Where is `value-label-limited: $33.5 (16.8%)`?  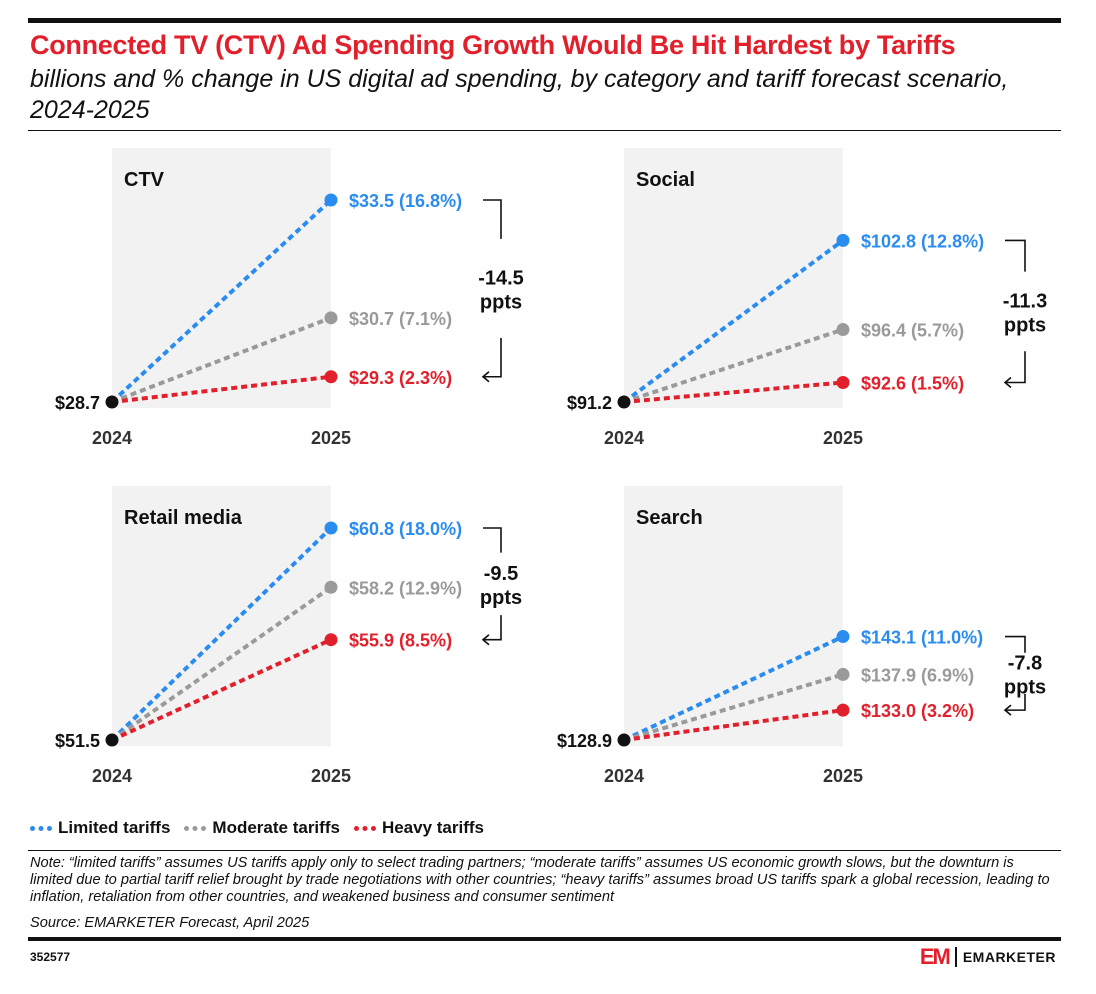
value-label-limited: $33.5 (16.8%) is located at coordinates (405, 201).